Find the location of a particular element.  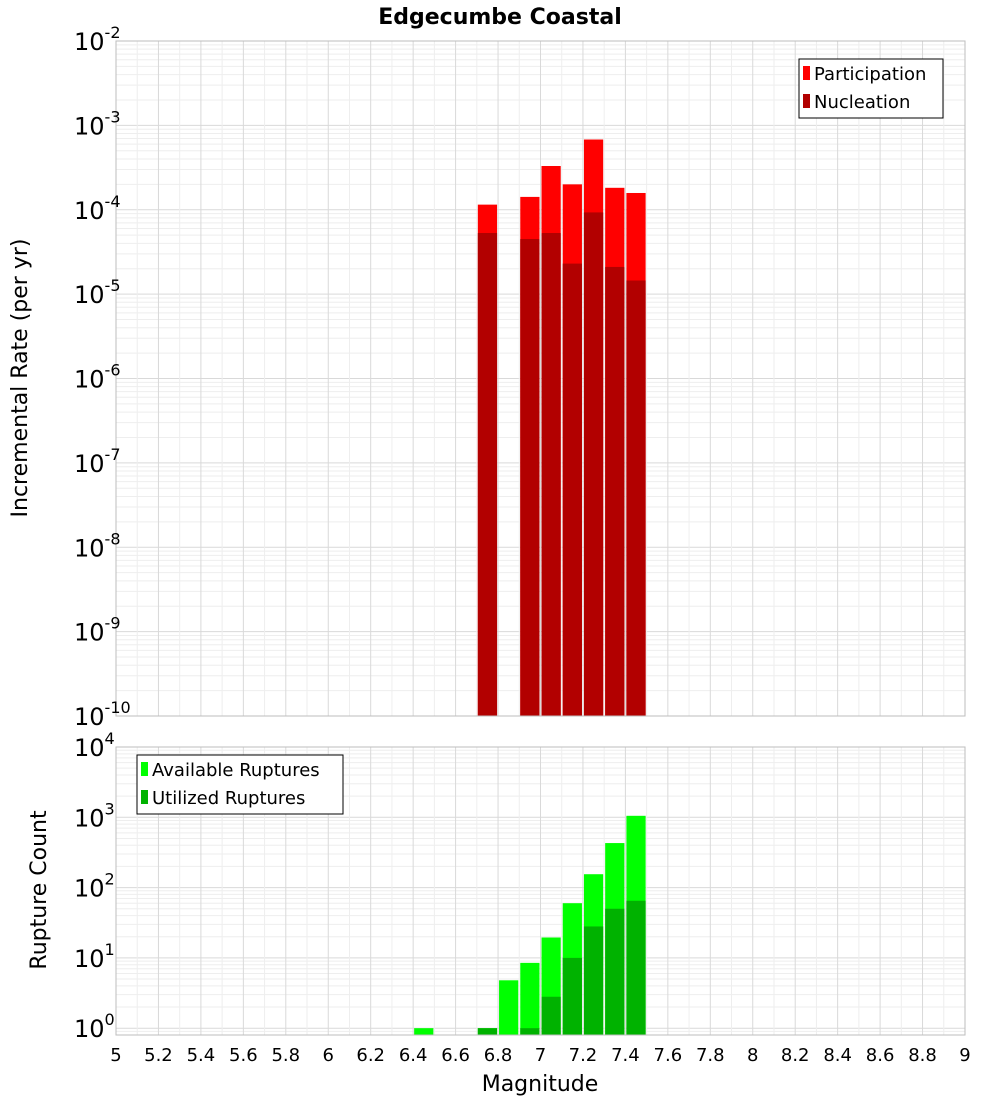

y-tick-label: 10⁻⁴ is located at coordinates (97, 208).